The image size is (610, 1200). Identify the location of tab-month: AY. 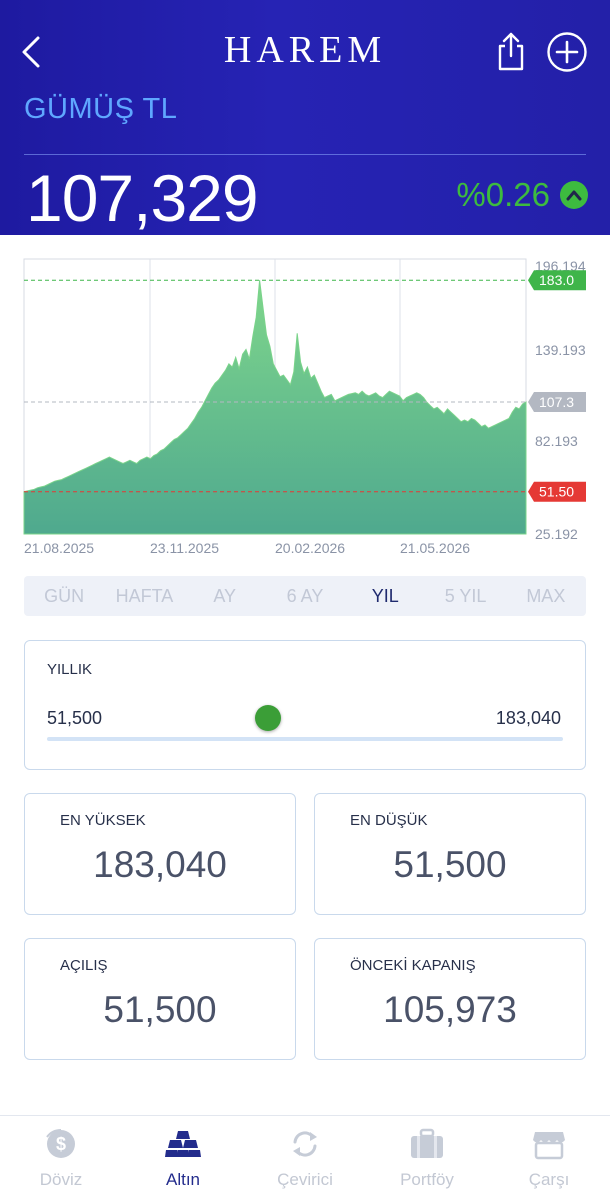
(225, 595).